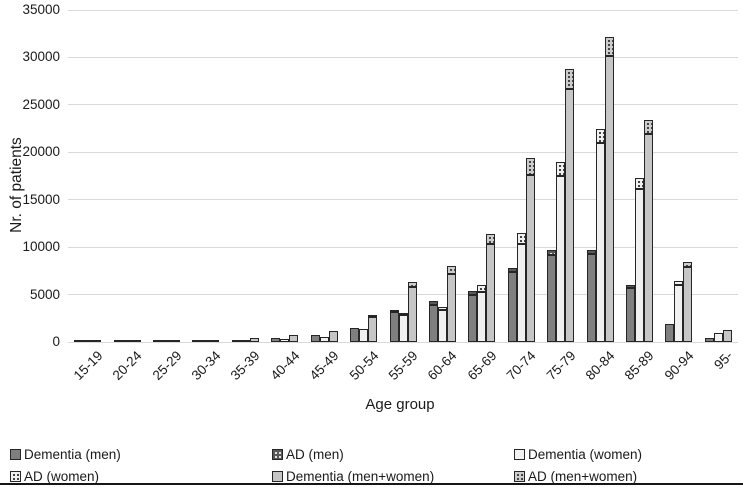  Describe the element at coordinates (640, 366) in the screenshot. I see `x-tick-label: 85-89` at that location.